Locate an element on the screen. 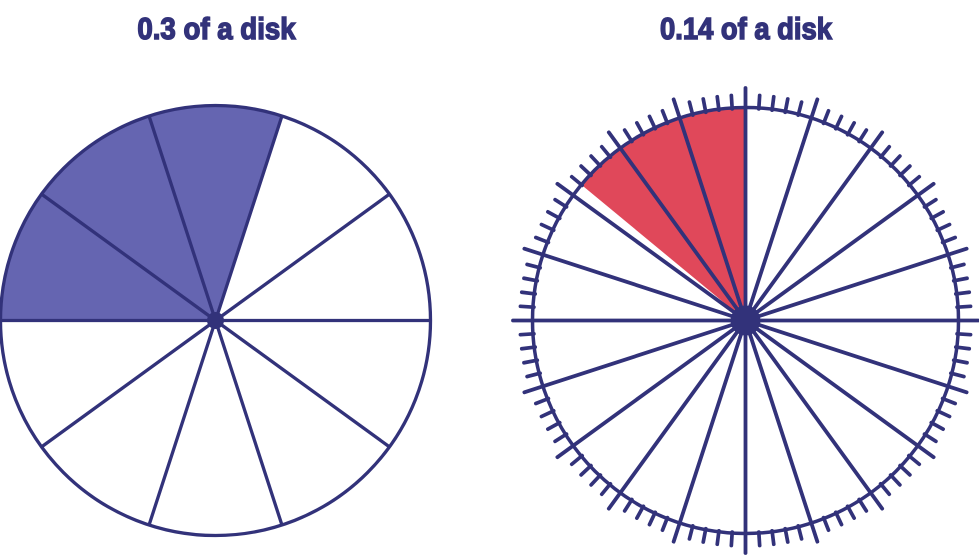 This screenshot has width=979, height=560. svg-text: 0.3 of a disk is located at coordinates (216, 28).